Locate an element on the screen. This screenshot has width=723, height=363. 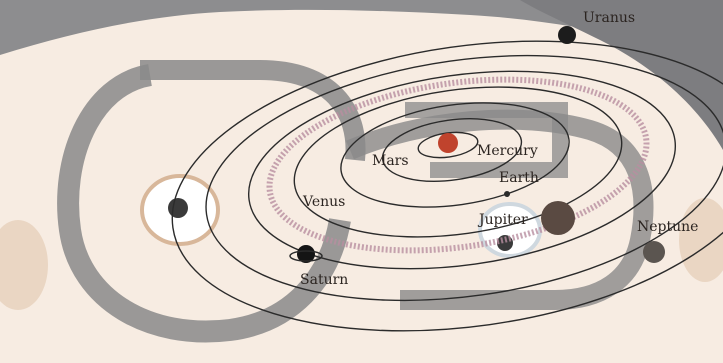
label-saturn: Saturn is located at coordinates (324, 280).